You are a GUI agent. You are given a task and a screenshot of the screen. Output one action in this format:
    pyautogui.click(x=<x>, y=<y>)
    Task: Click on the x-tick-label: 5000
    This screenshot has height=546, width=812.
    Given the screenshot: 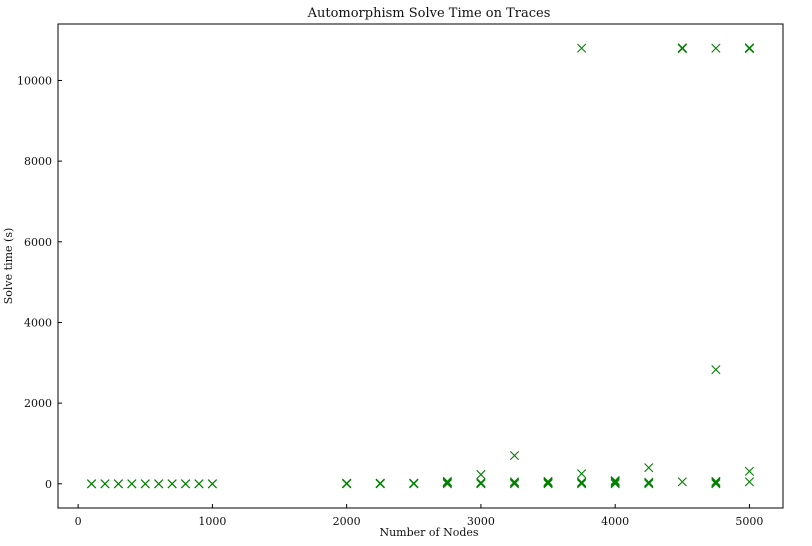 What is the action you would take?
    pyautogui.click(x=749, y=521)
    